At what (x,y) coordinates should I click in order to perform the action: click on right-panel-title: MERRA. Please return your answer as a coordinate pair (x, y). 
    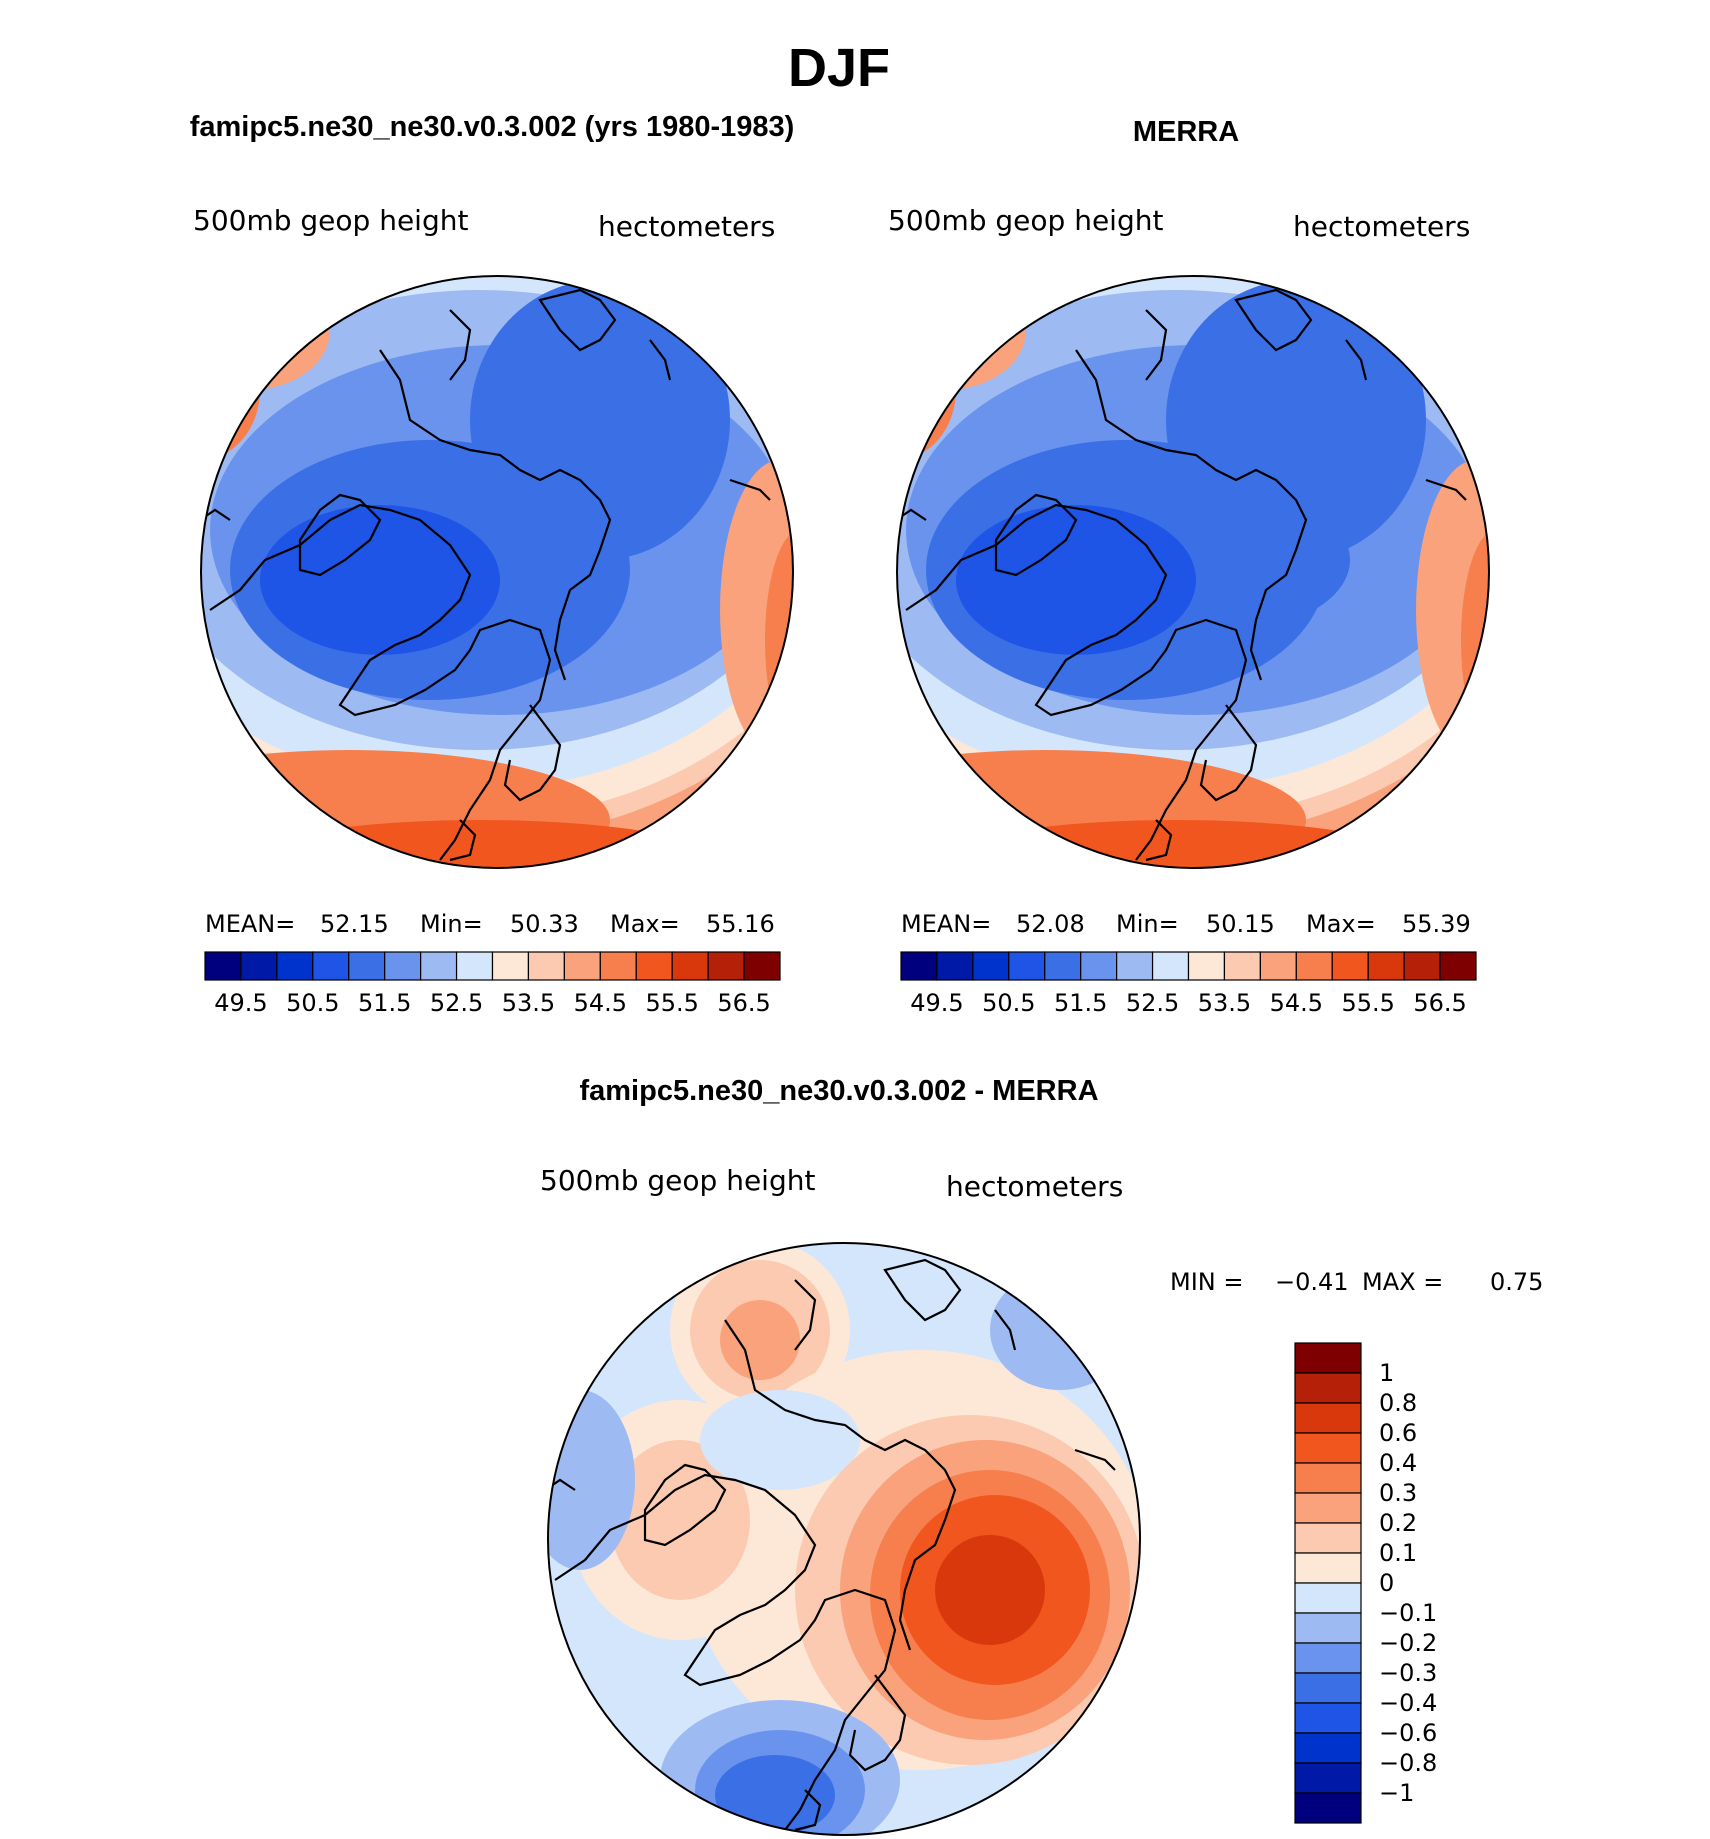
    Looking at the image, I should click on (1186, 132).